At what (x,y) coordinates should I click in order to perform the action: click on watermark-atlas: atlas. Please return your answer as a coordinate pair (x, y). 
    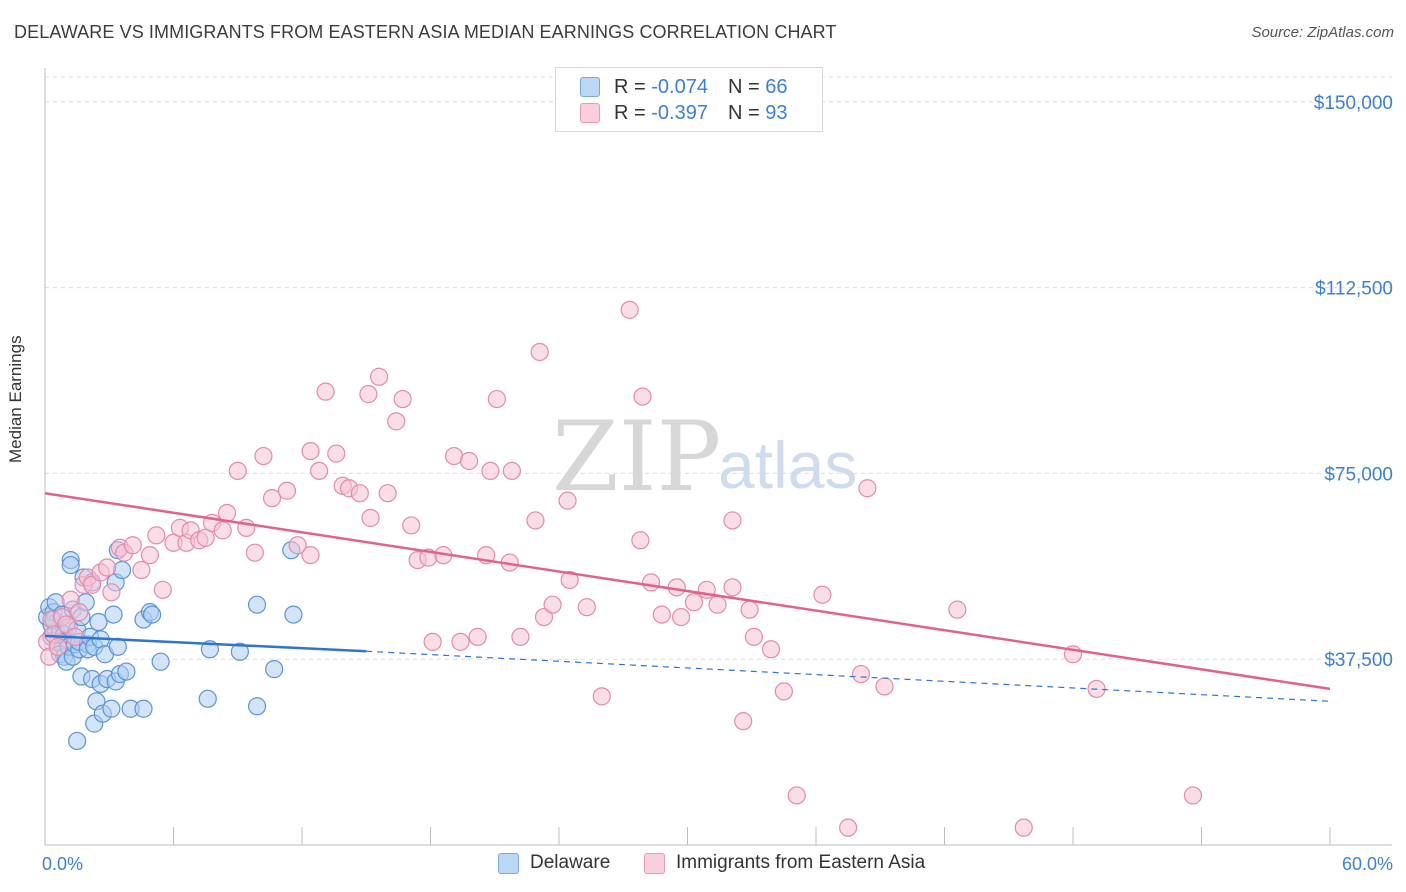
    Looking at the image, I should click on (787, 465).